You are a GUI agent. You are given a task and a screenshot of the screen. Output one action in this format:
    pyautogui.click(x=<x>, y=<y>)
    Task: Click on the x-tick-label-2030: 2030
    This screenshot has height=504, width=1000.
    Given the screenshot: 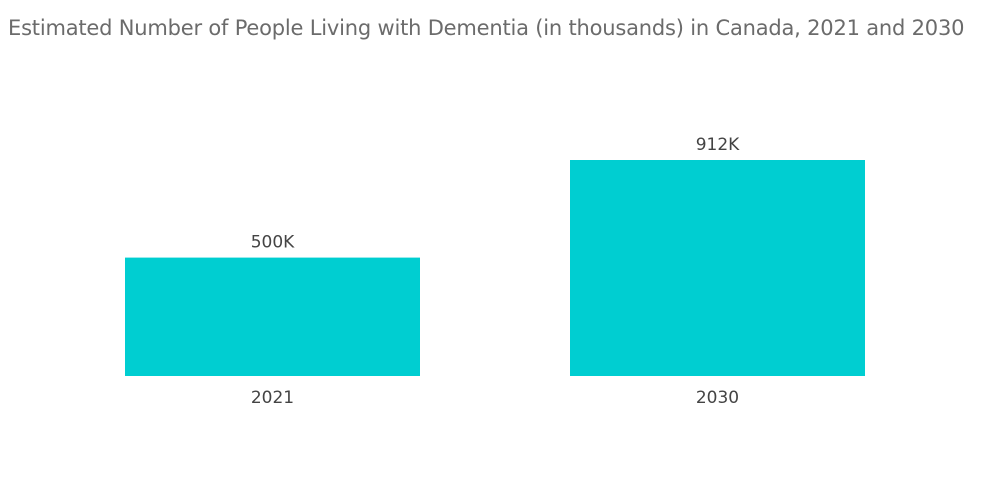 What is the action you would take?
    pyautogui.click(x=717, y=398)
    